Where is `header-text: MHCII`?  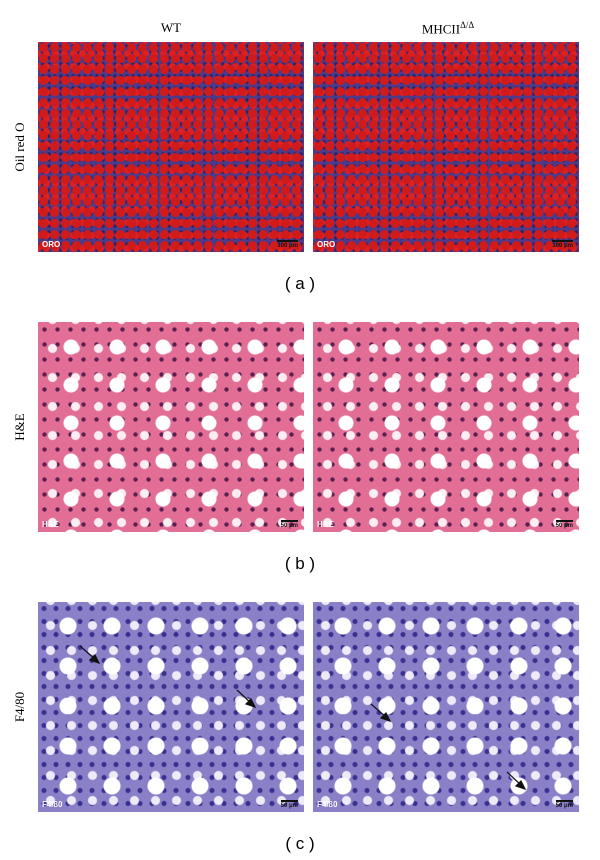
header-text: MHCII is located at coordinates (441, 29).